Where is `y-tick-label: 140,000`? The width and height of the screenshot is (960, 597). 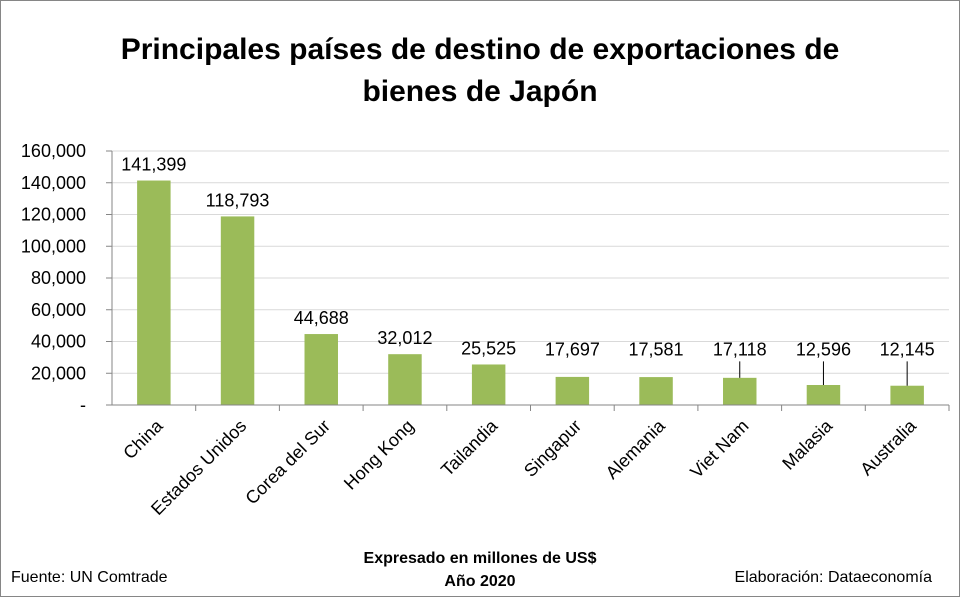 y-tick-label: 140,000 is located at coordinates (53, 183).